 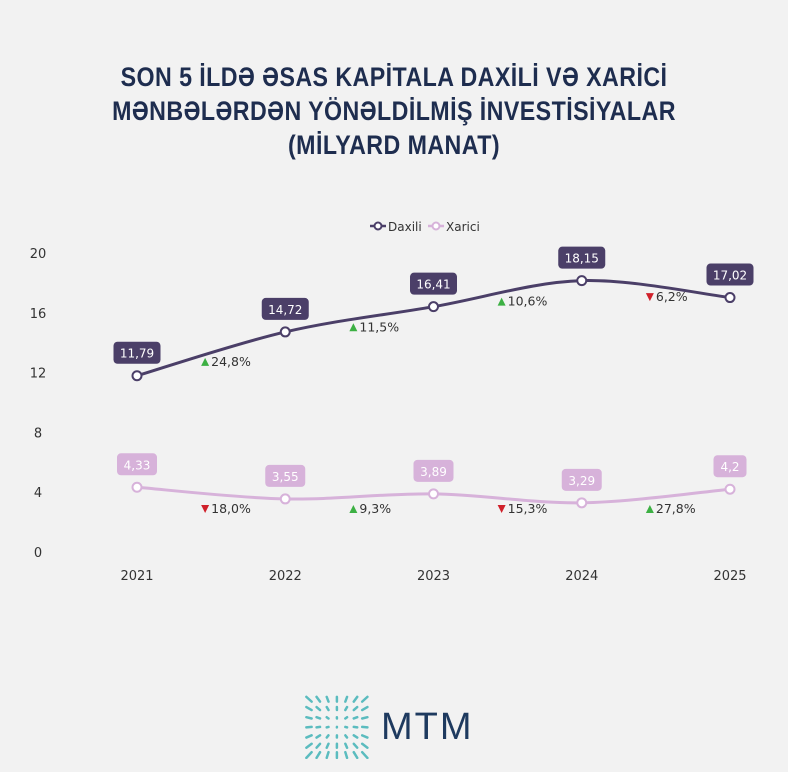 What do you see at coordinates (676, 508) in the screenshot?
I see `change-label: 27,8%` at bounding box center [676, 508].